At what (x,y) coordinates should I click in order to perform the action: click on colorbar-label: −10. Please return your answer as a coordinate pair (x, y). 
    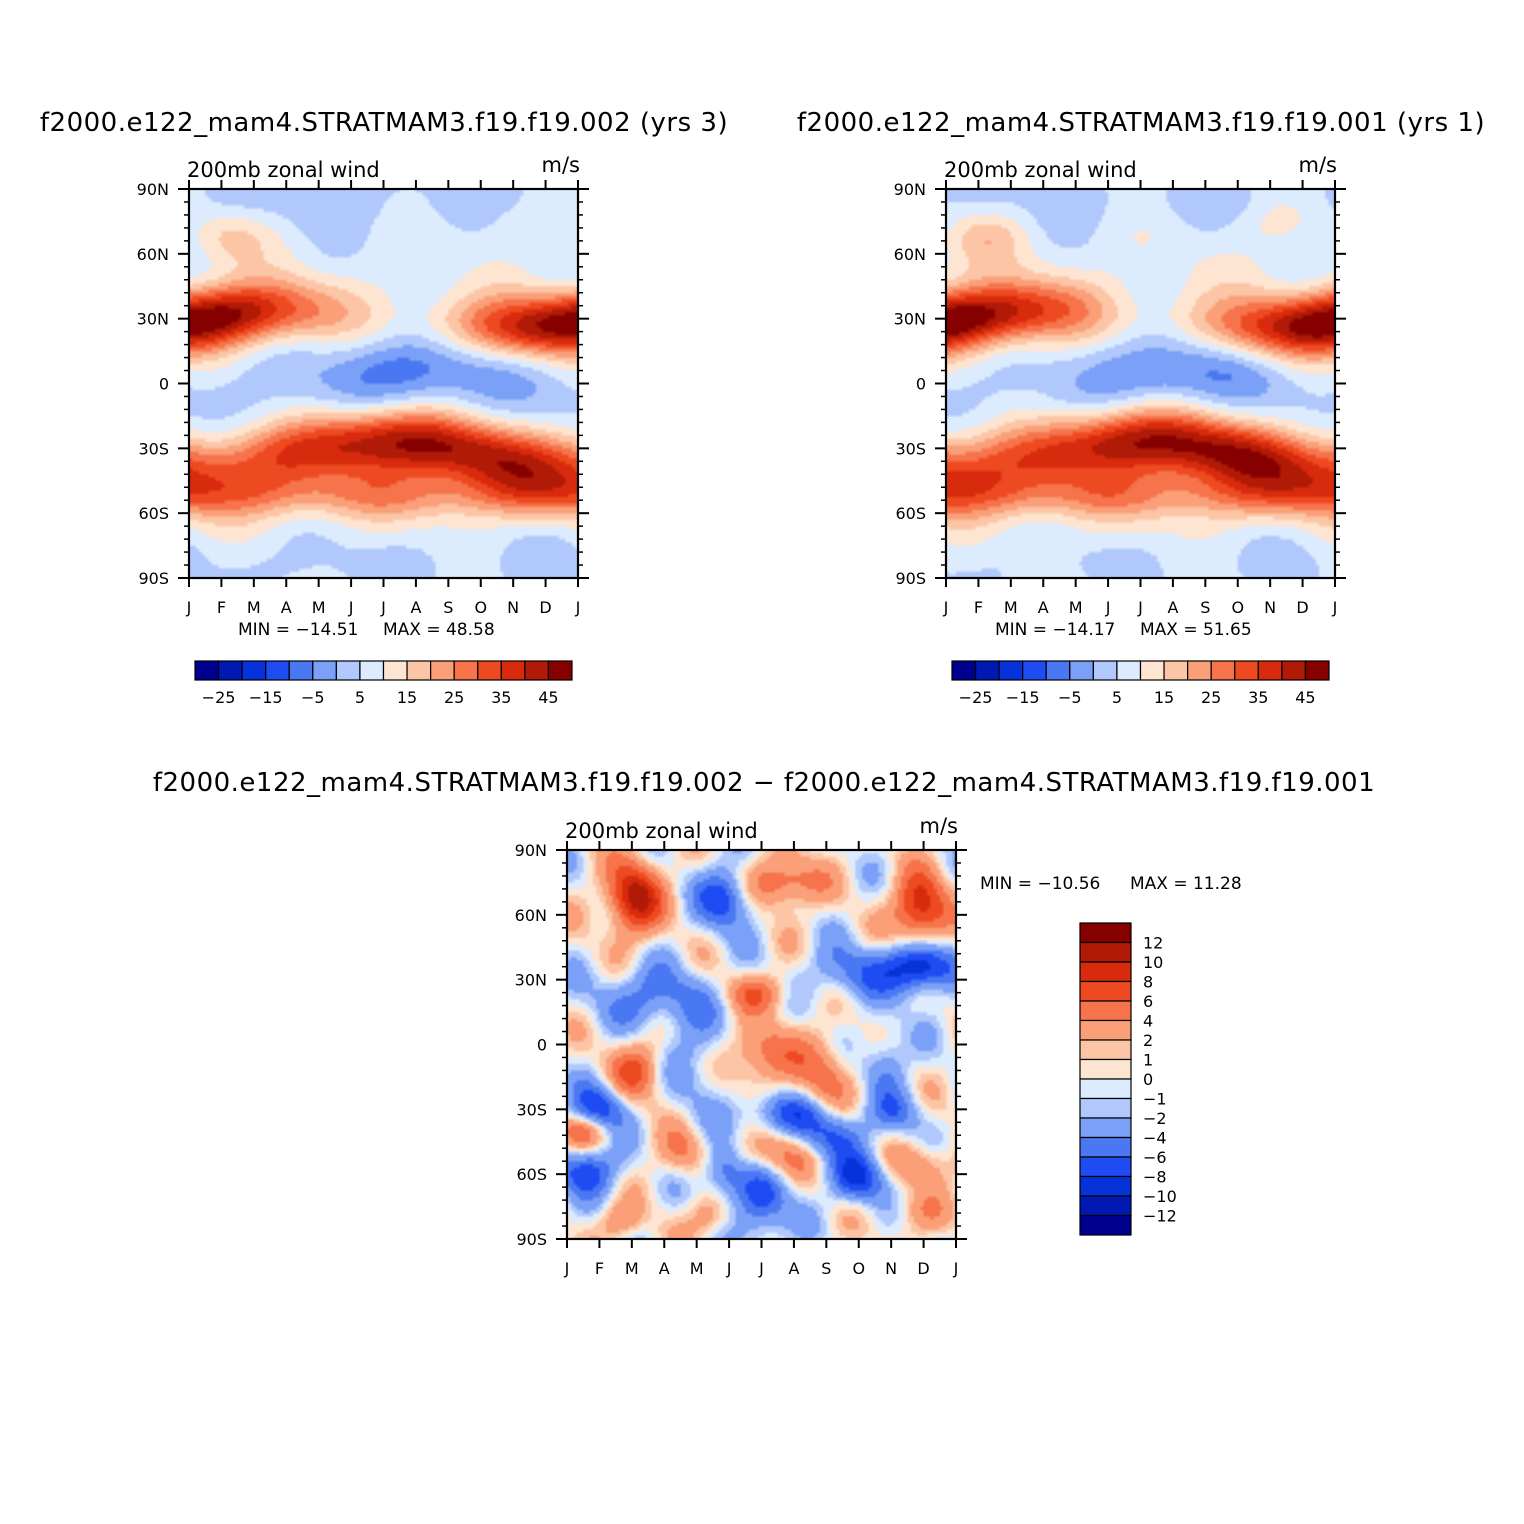
    Looking at the image, I should click on (1160, 1196).